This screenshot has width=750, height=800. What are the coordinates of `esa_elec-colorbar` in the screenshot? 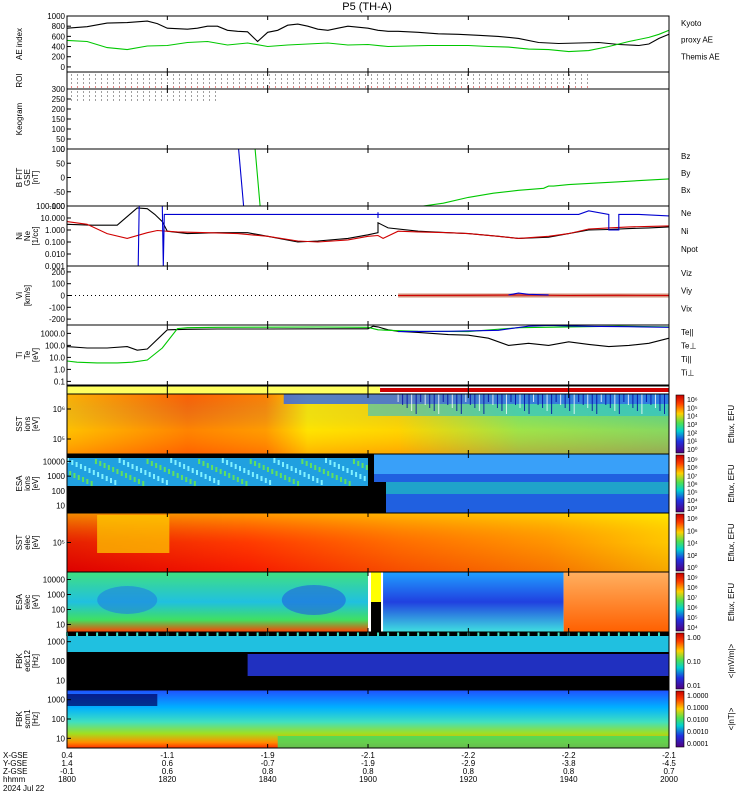 It's located at (680, 602).